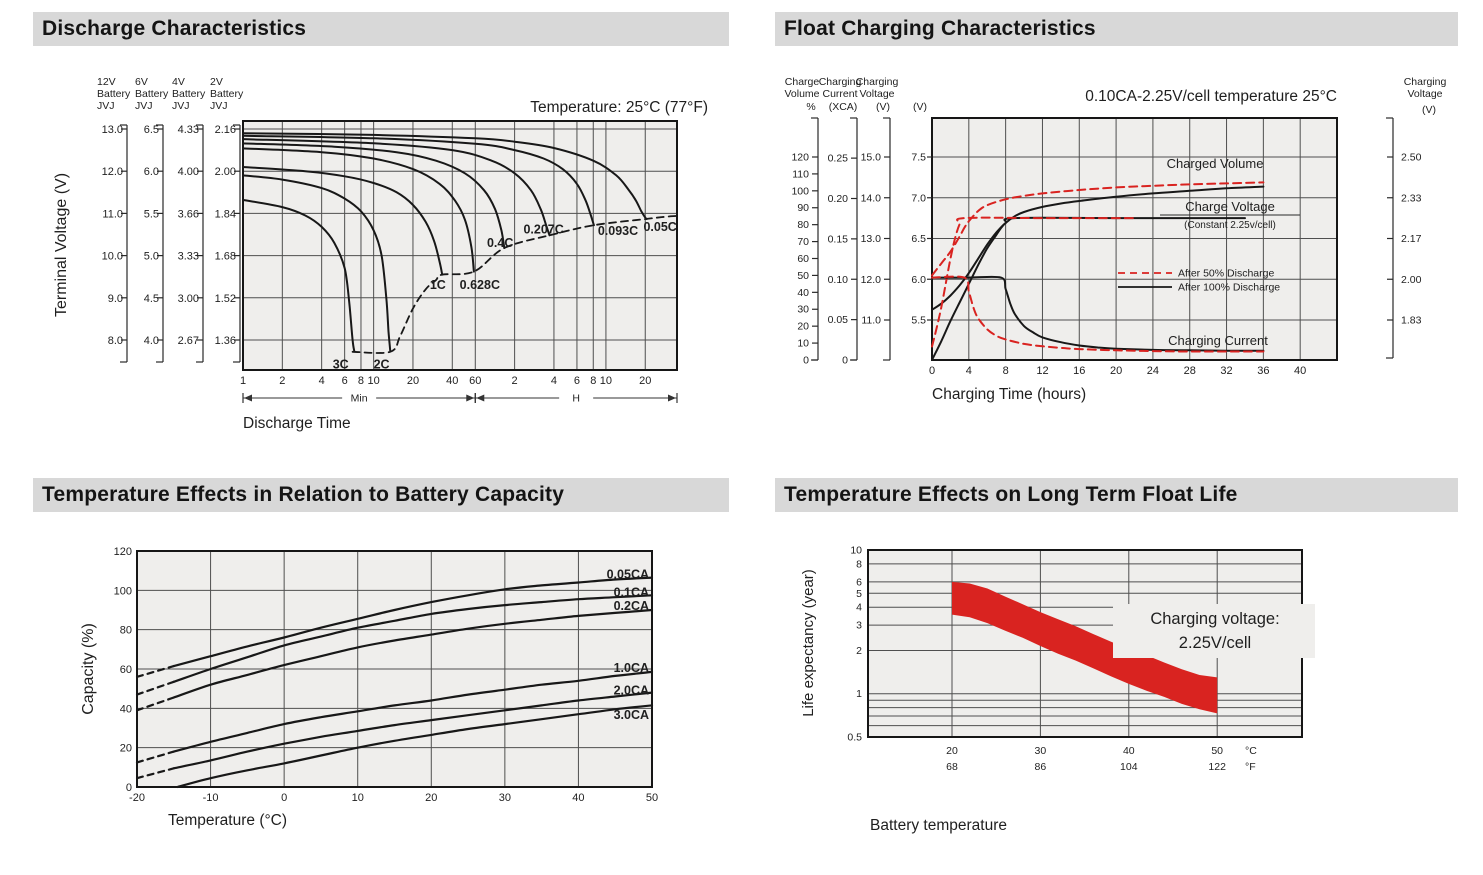 This screenshot has height=875, width=1483. Describe the element at coordinates (652, 798) in the screenshot. I see `x-tick-label: 50` at that location.